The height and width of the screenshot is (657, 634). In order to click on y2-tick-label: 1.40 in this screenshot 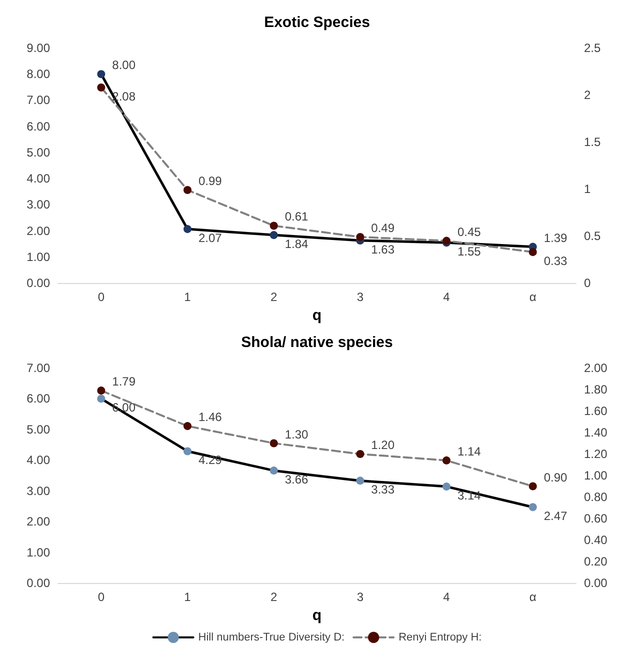, I will do `click(596, 433)`.